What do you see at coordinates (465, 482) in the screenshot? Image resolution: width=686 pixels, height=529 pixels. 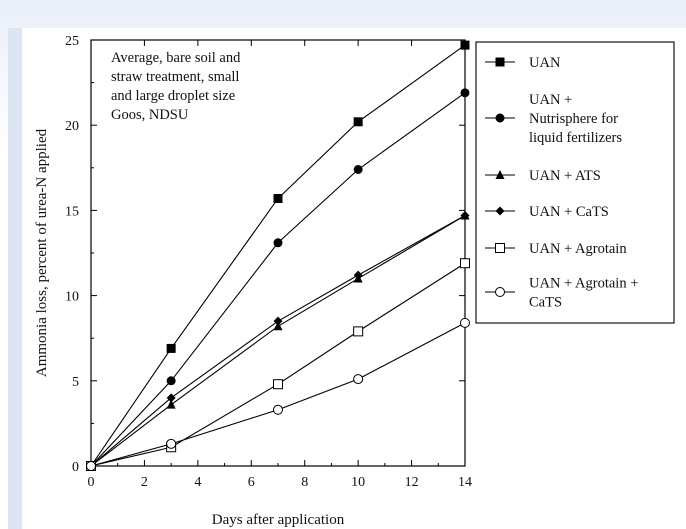 I see `x-tick-label: 14` at bounding box center [465, 482].